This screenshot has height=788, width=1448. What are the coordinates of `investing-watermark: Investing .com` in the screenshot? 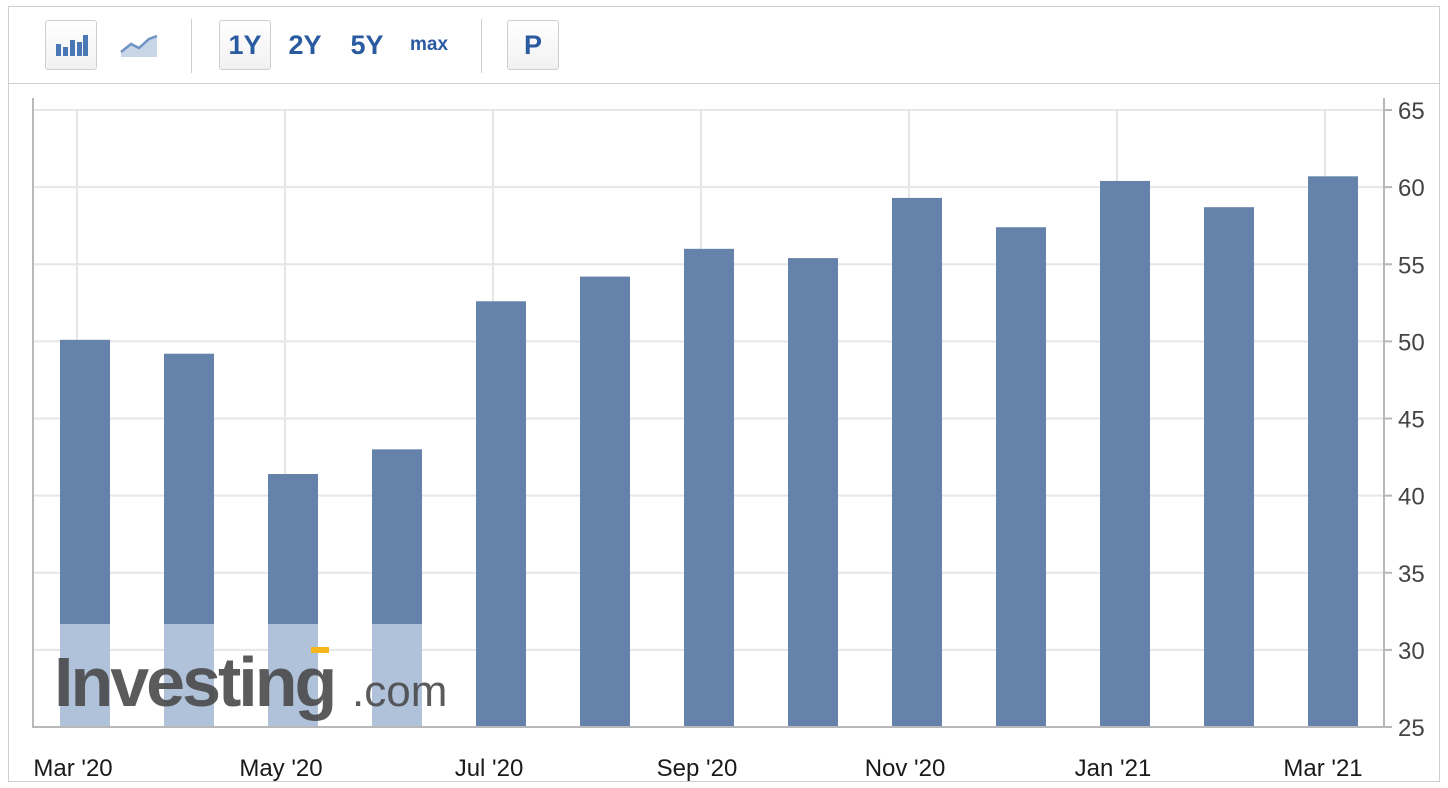 It's located at (250, 682).